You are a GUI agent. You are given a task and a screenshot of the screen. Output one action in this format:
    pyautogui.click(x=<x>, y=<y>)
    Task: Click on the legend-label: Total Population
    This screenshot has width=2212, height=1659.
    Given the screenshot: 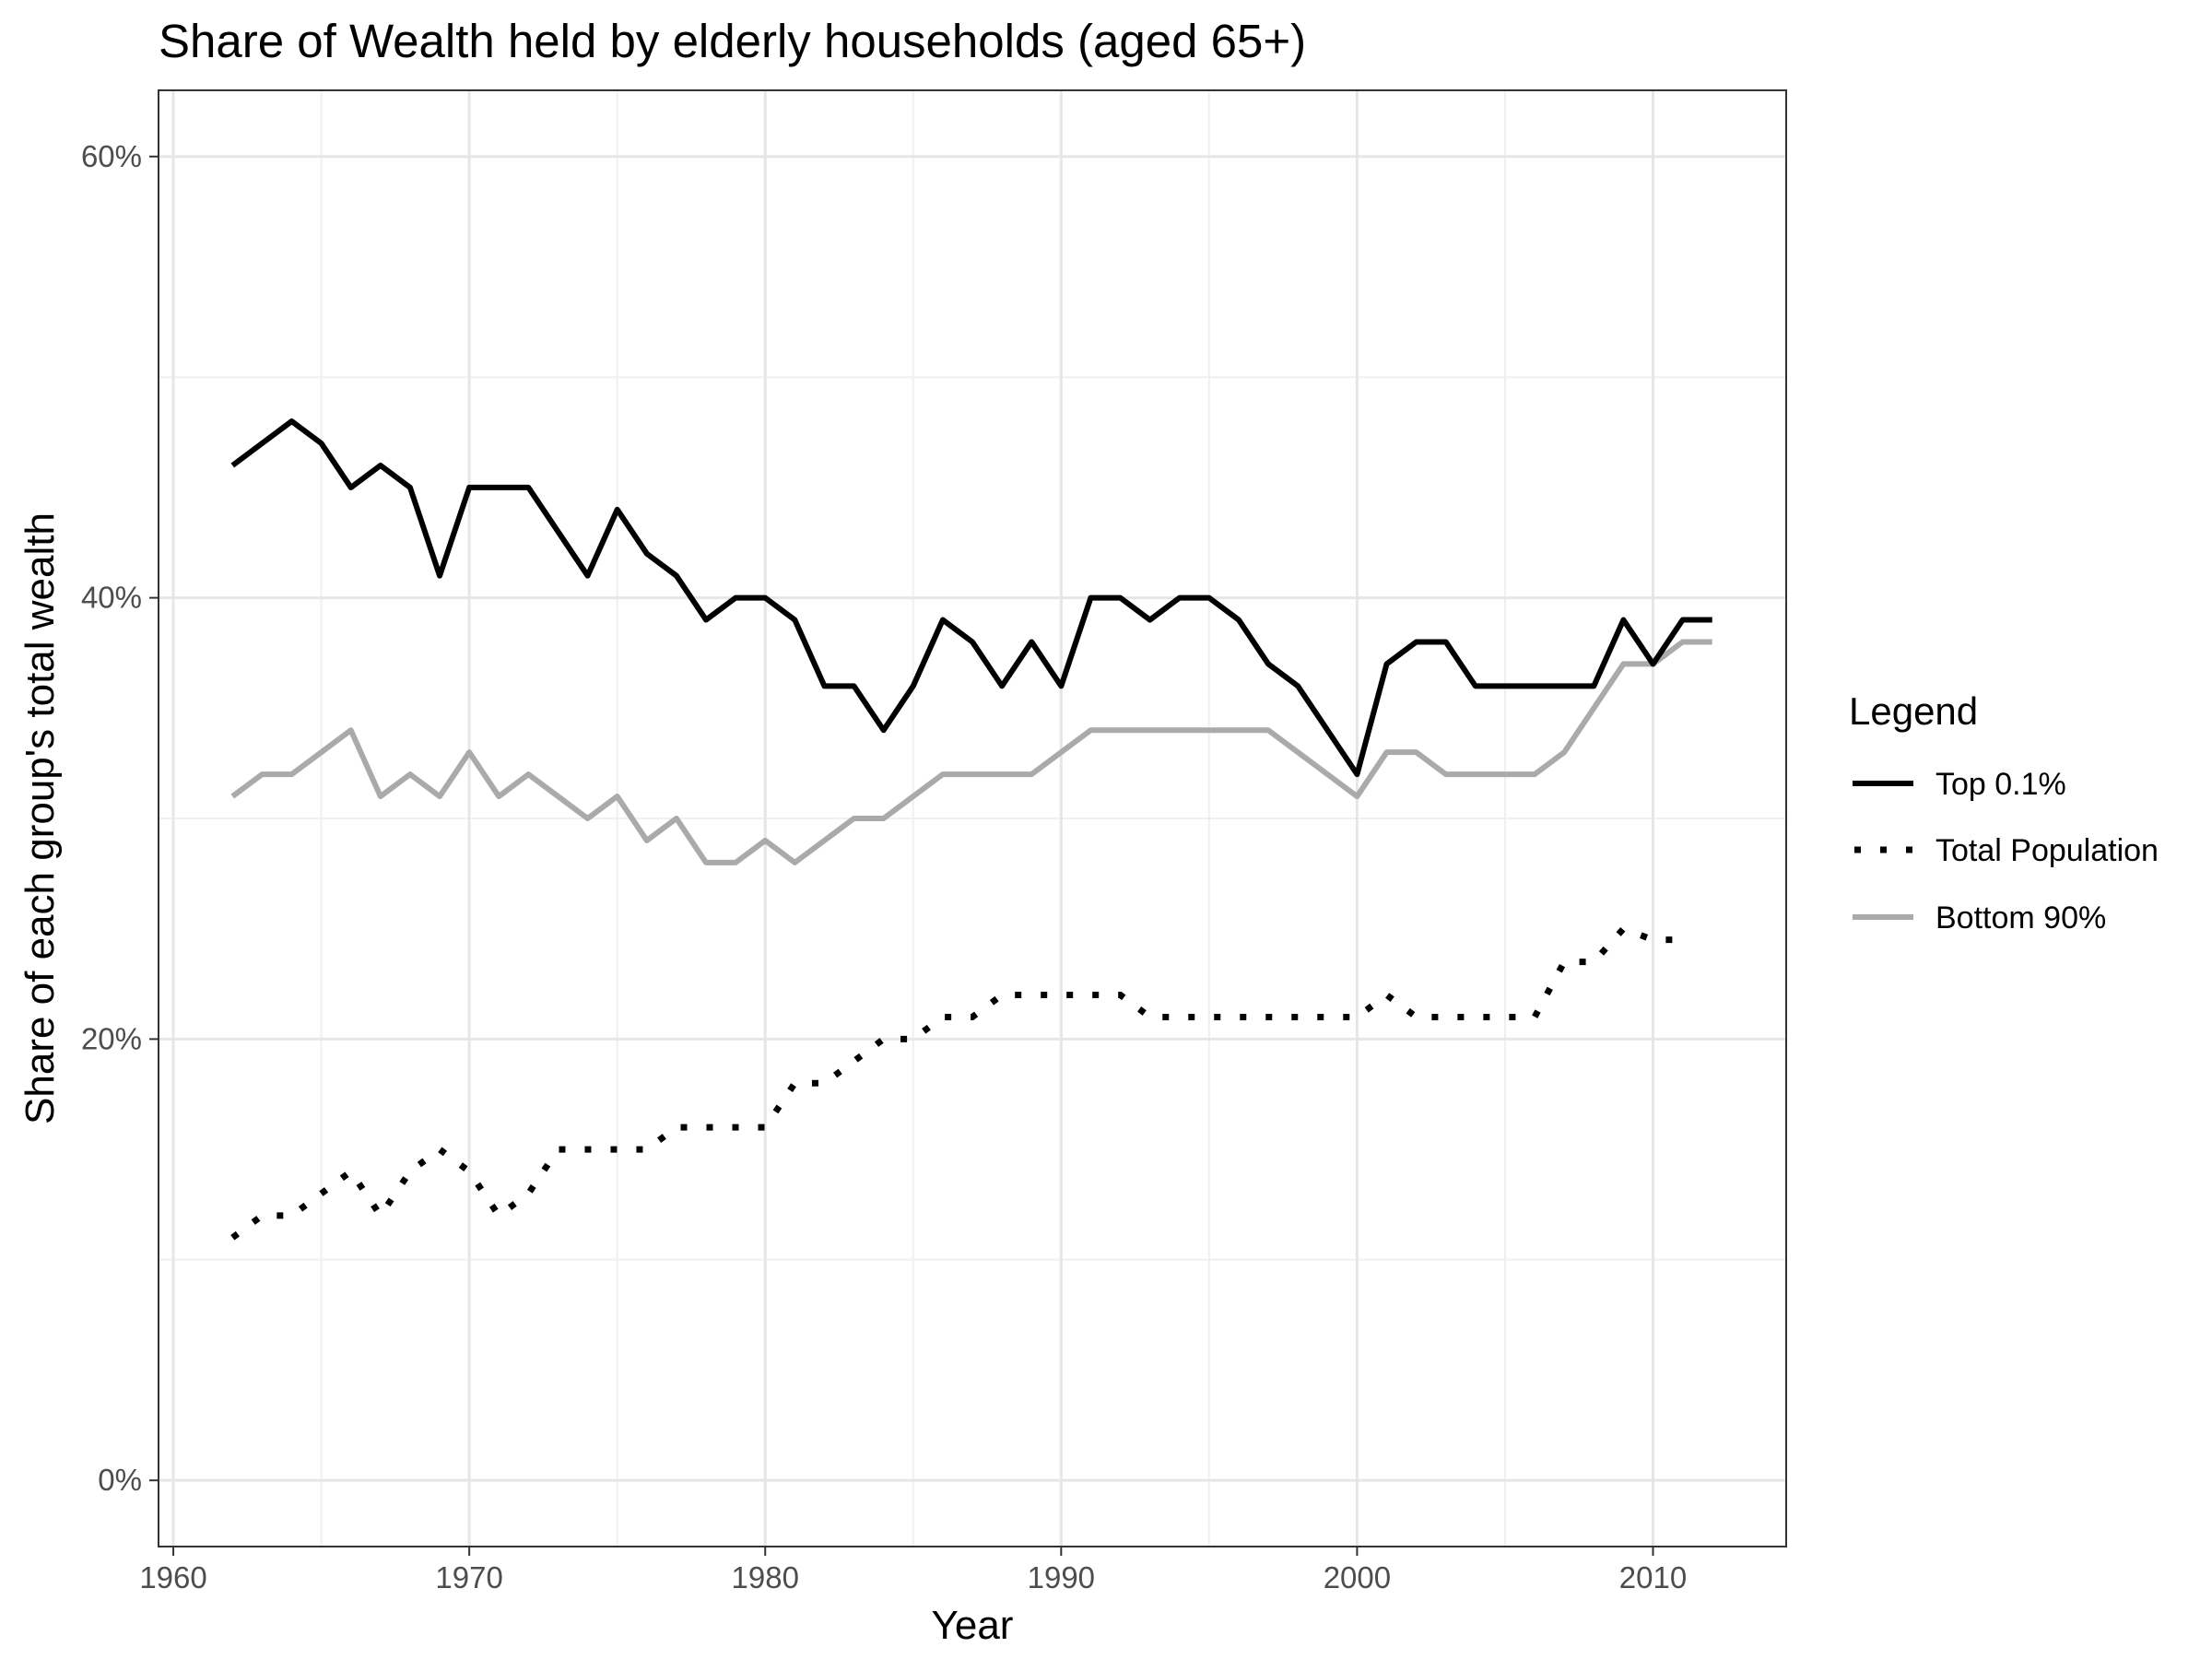 What is the action you would take?
    pyautogui.click(x=2047, y=850)
    